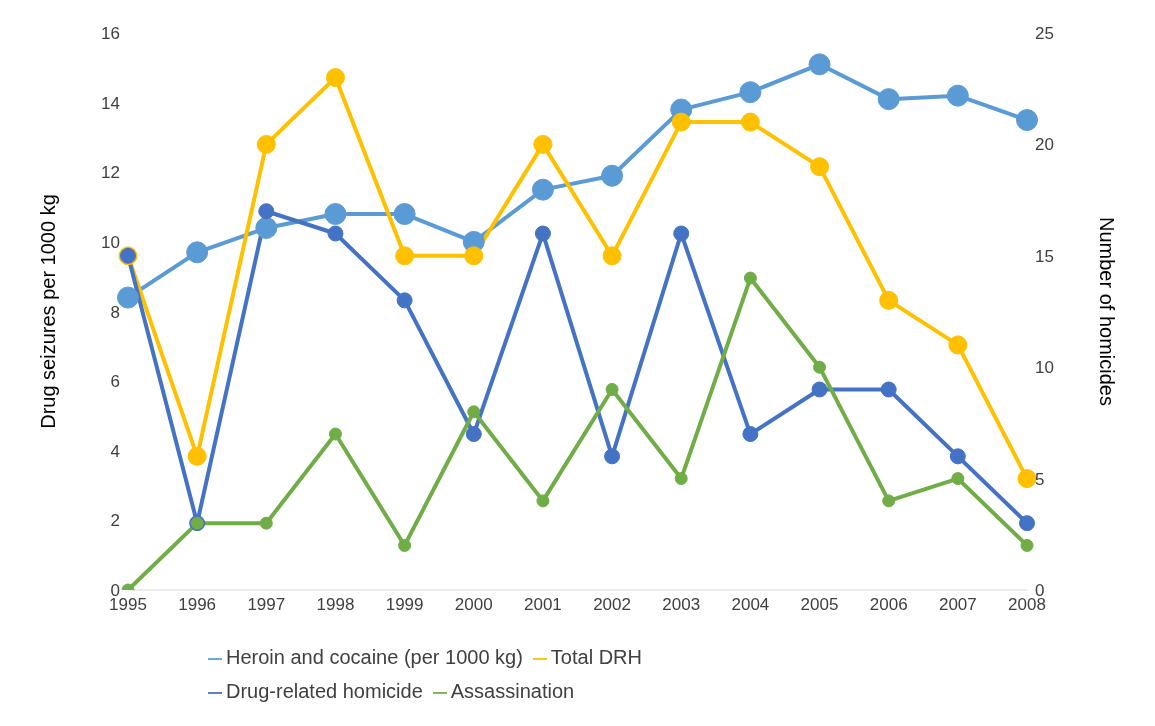 The height and width of the screenshot is (726, 1155). I want to click on x-tick-label: 2006, so click(888, 605).